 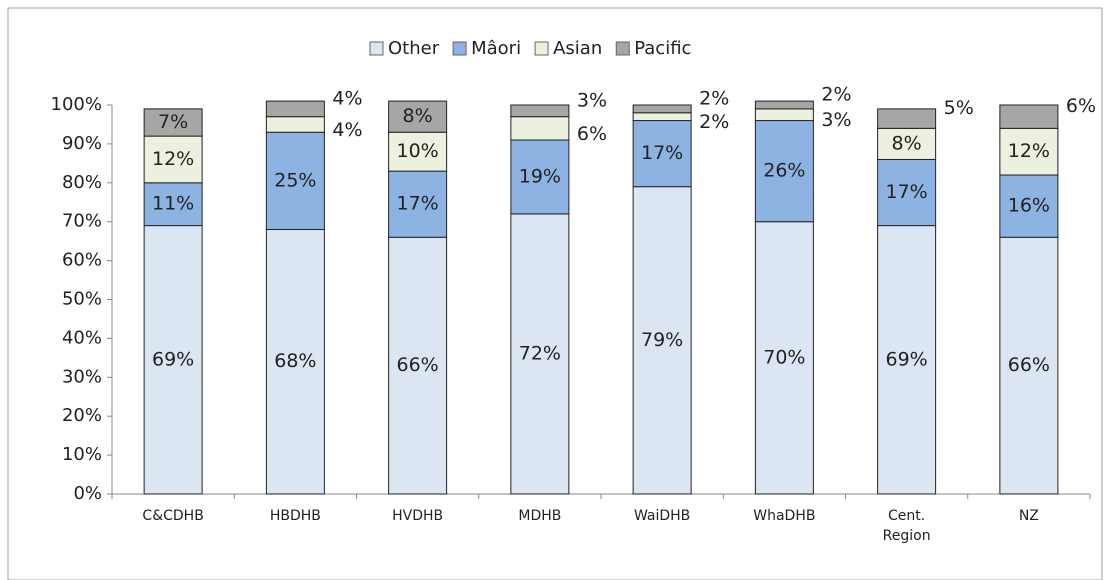 What do you see at coordinates (82, 221) in the screenshot?
I see `y-tick-label: 70%` at bounding box center [82, 221].